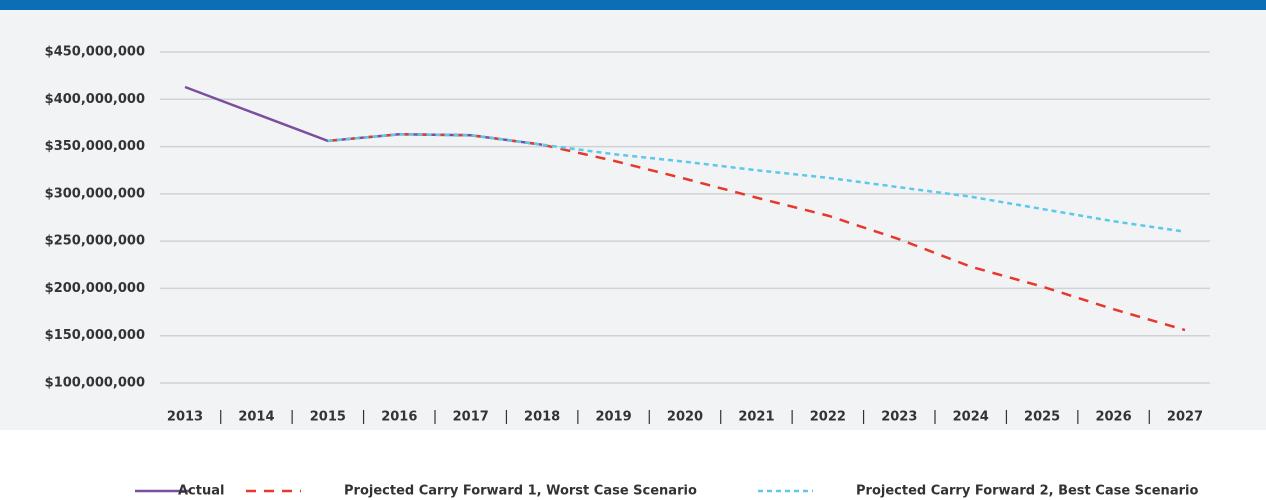 This screenshot has height=500, width=1266. What do you see at coordinates (95, 52) in the screenshot?
I see `y-tick-label: $450,000,000` at bounding box center [95, 52].